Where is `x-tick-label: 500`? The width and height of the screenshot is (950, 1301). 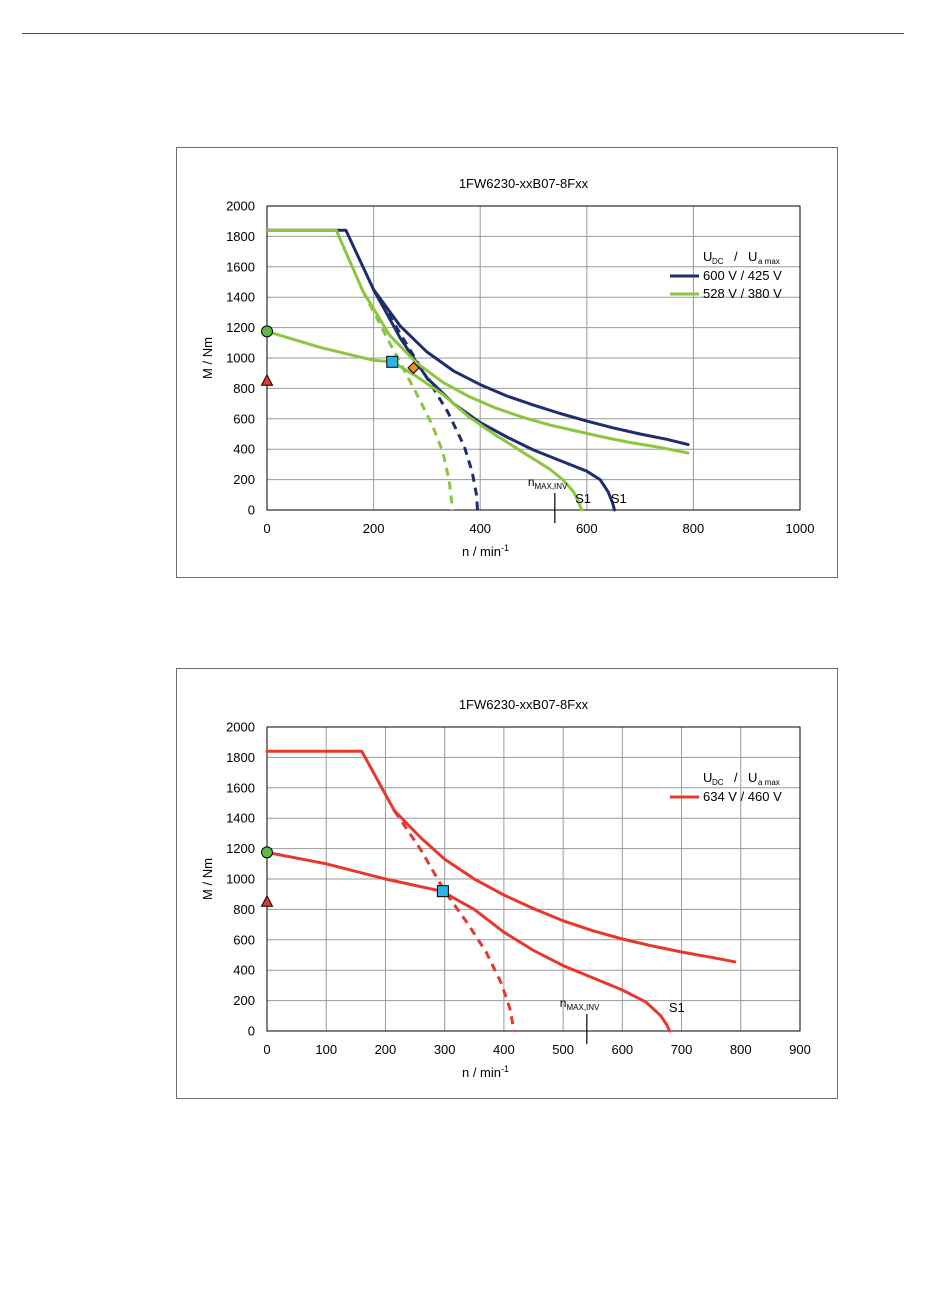 x-tick-label: 500 is located at coordinates (563, 1049).